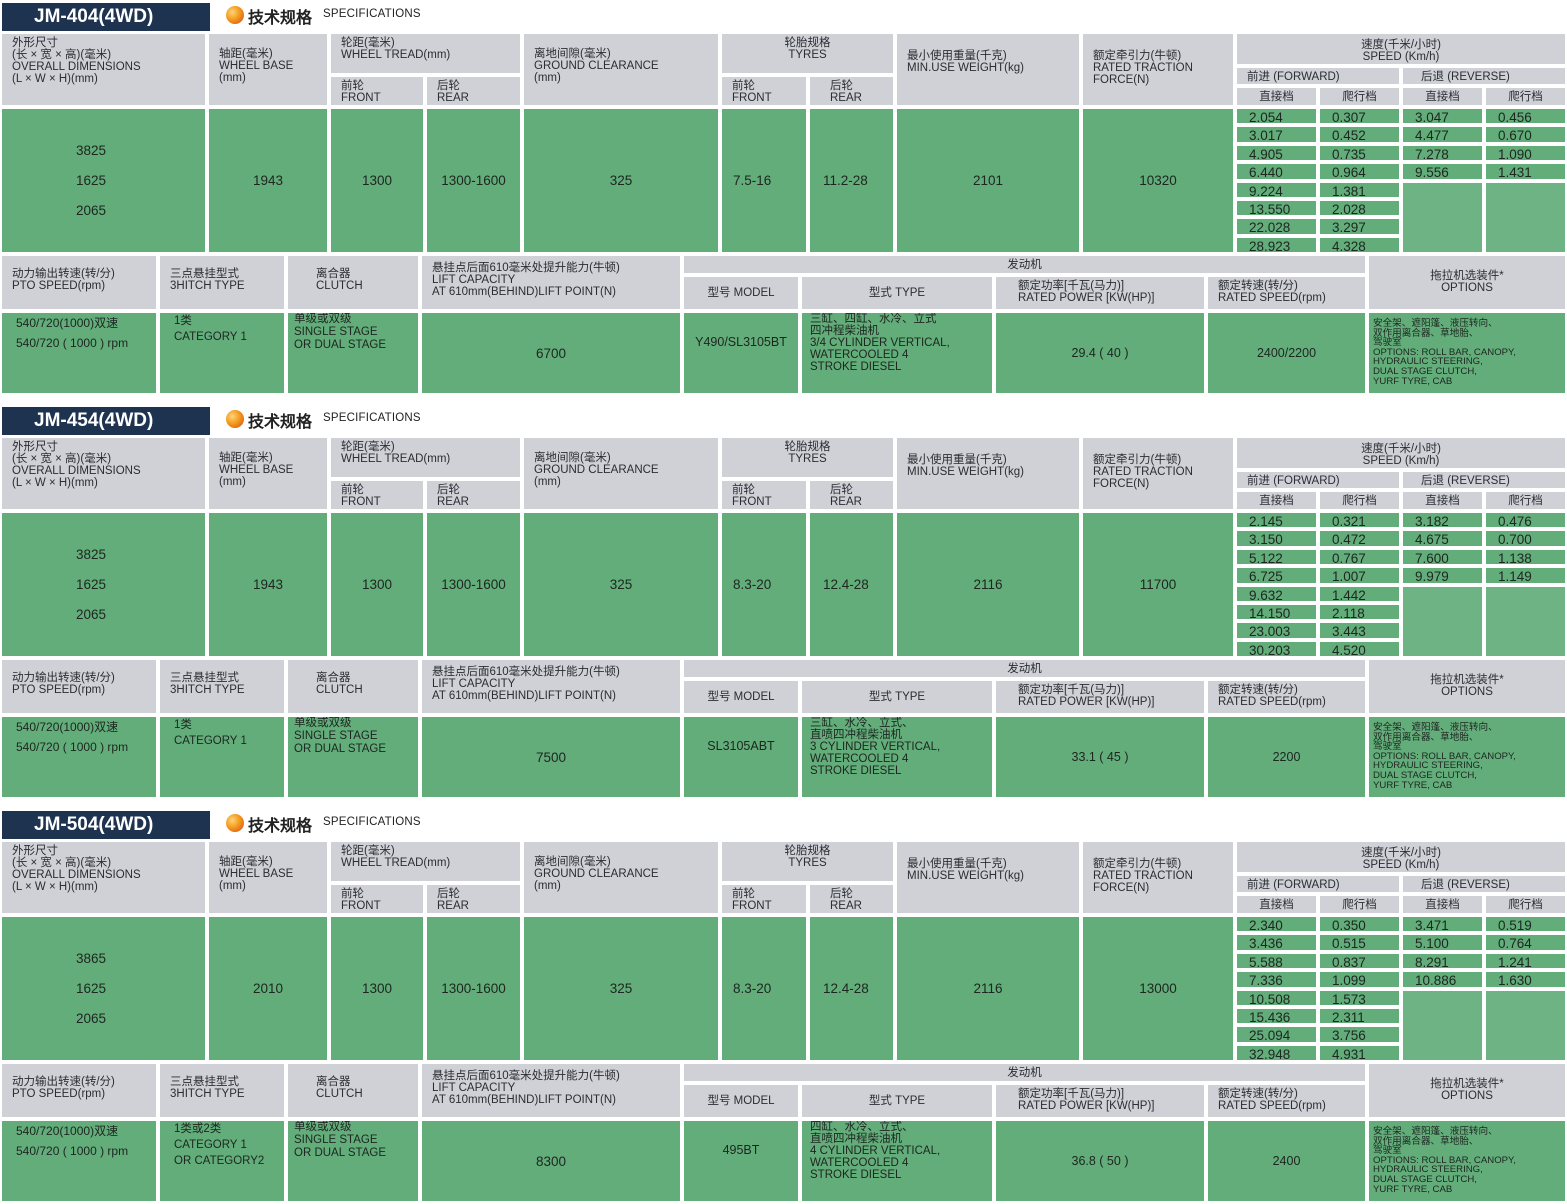  I want to click on speed-value: 3.017, so click(1276, 134).